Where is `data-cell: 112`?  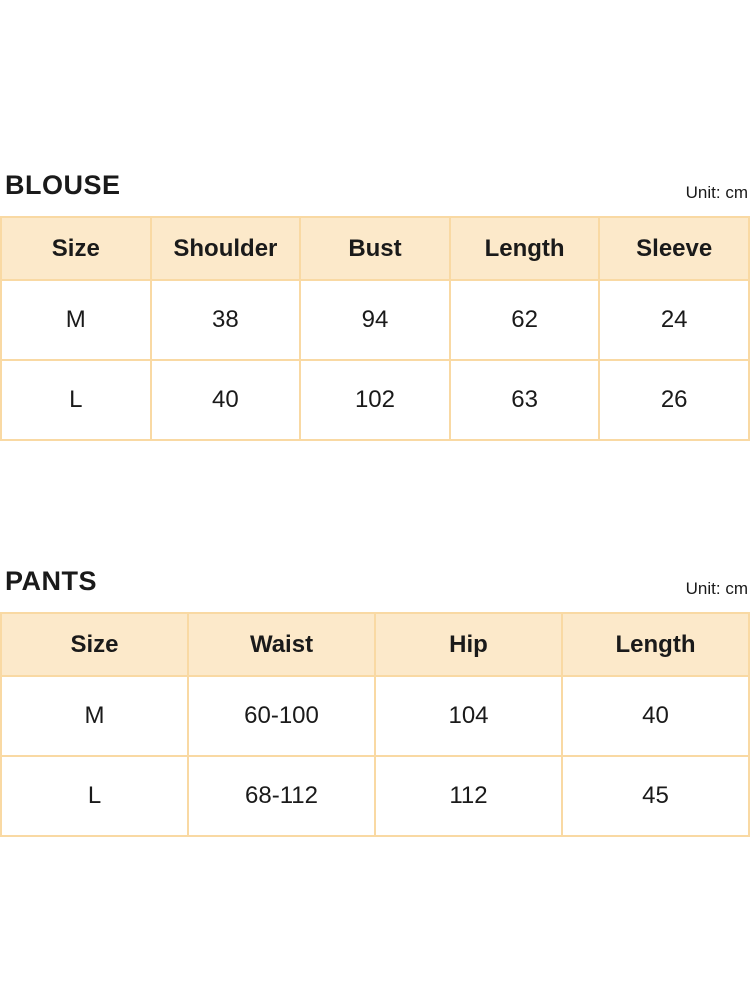
data-cell: 112 is located at coordinates (468, 796).